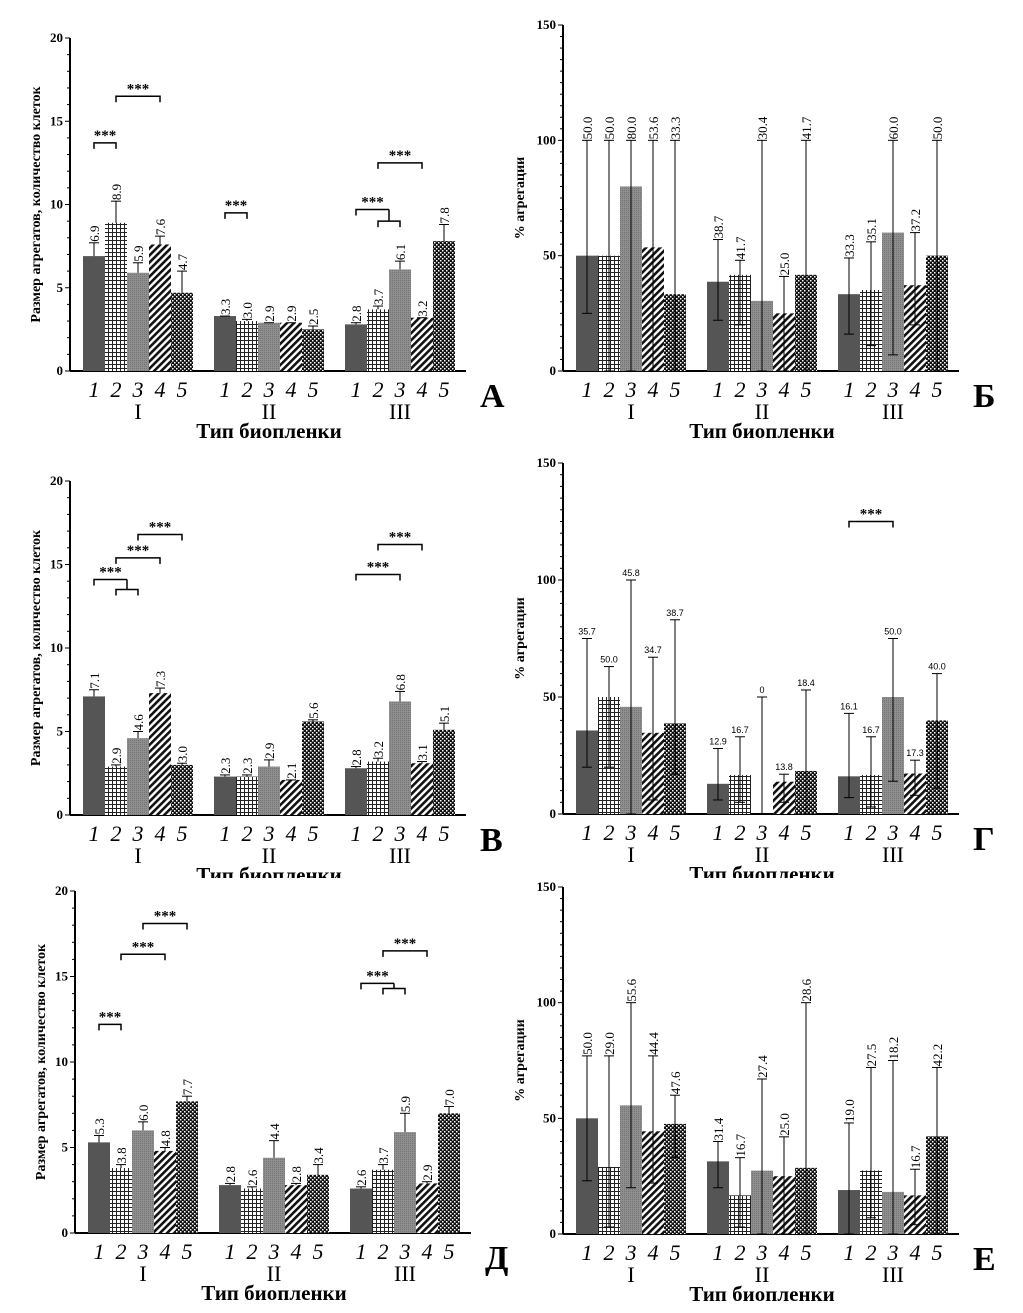 This screenshot has height=1313, width=1023. I want to click on x-axis-title: Тип биопленки, so click(269, 428).